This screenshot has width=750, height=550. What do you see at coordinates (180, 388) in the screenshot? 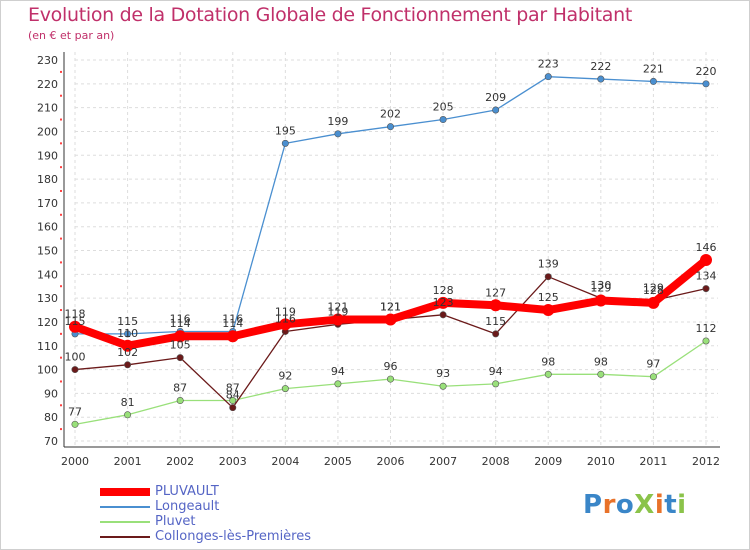
I see `data-label: 87` at bounding box center [180, 388].